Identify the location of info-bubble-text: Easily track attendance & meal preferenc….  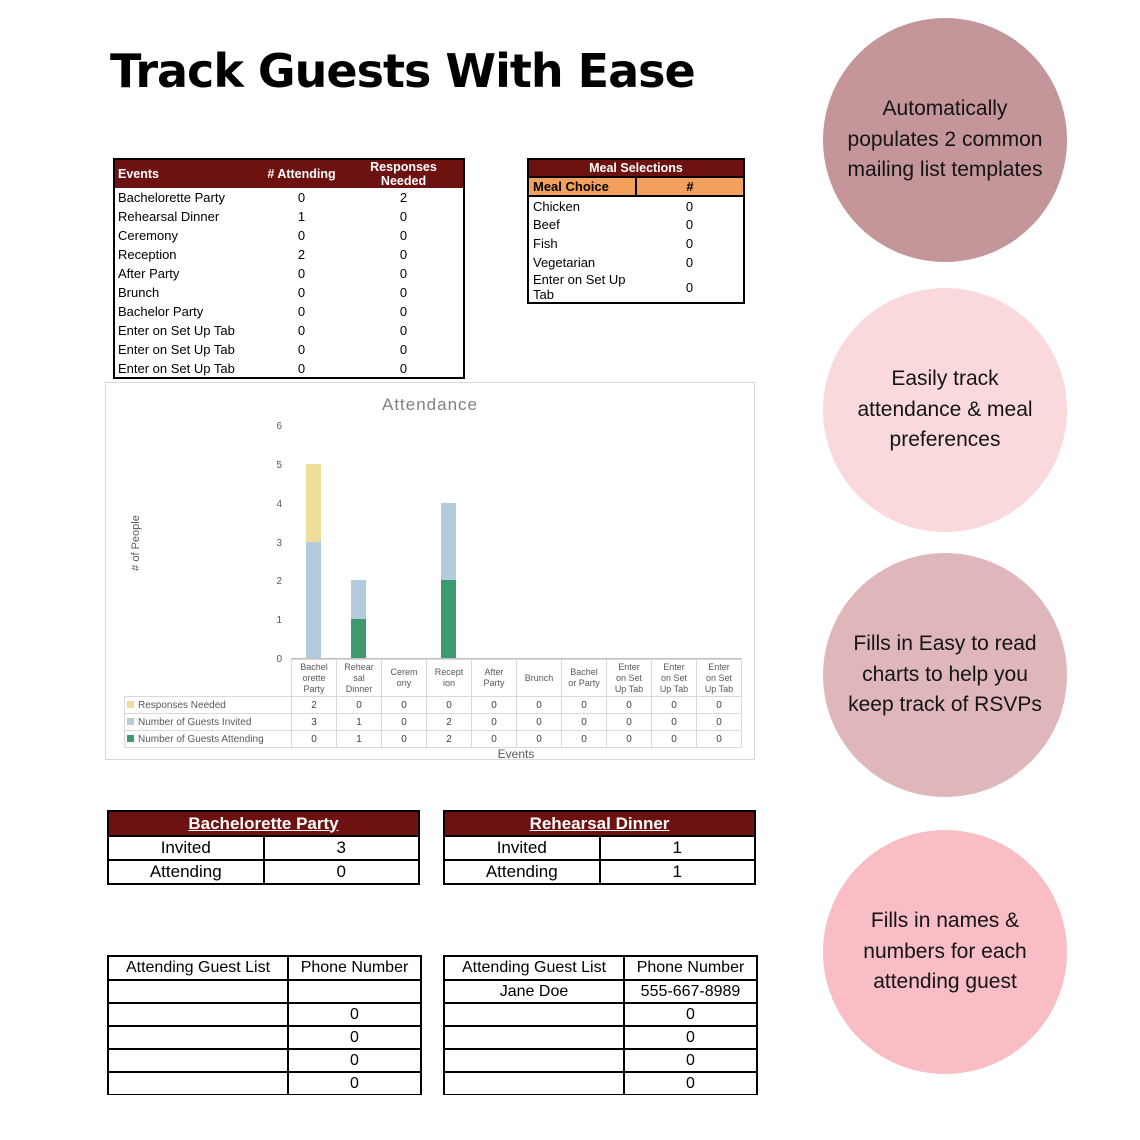
(945, 409).